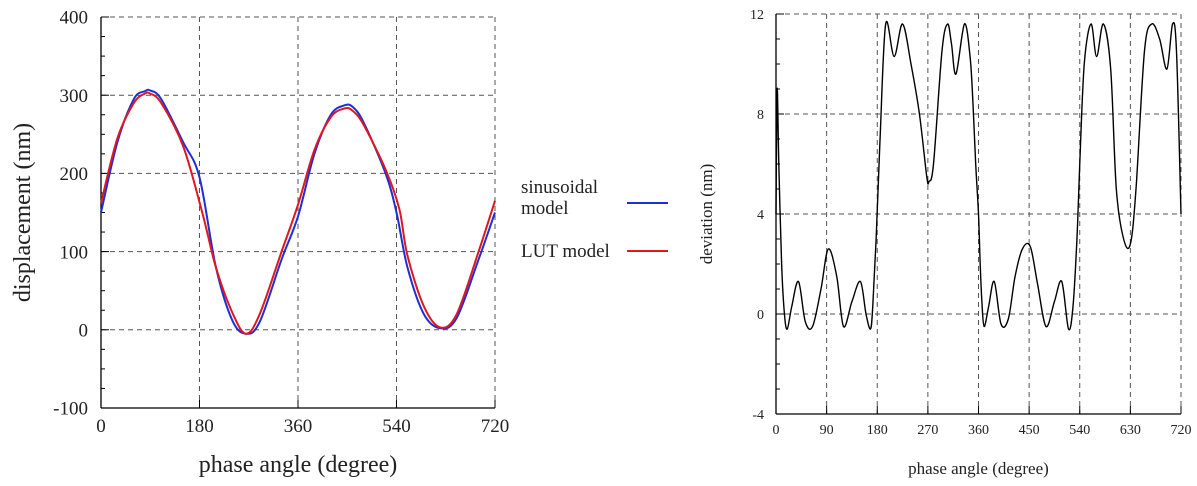  I want to click on y-tick-label: 4, so click(760, 215).